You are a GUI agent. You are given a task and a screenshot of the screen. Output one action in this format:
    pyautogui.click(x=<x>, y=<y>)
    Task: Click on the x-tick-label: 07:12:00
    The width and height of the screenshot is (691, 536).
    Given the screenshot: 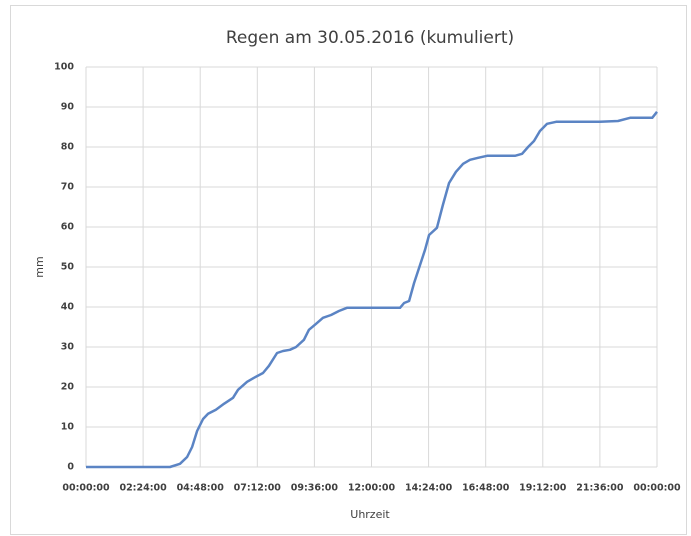 What is the action you would take?
    pyautogui.click(x=258, y=488)
    